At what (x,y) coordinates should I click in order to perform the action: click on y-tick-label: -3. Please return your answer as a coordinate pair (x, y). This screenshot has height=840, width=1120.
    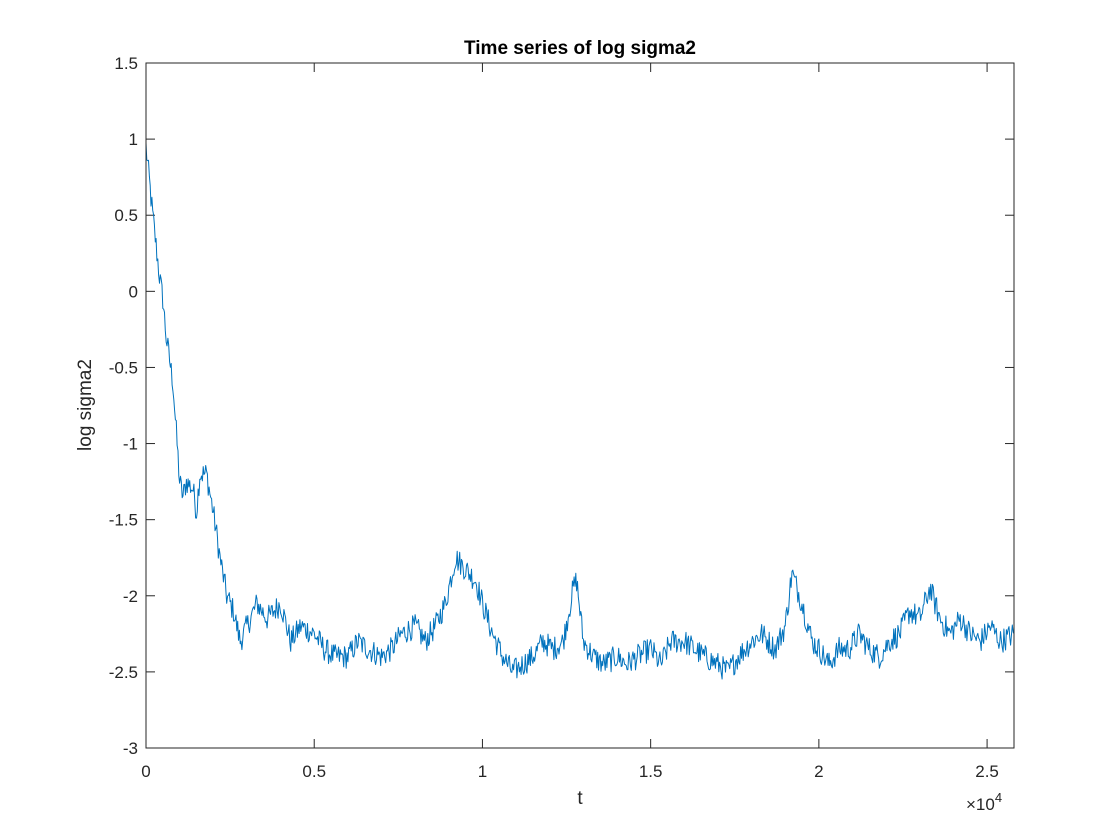
    Looking at the image, I should click on (130, 748).